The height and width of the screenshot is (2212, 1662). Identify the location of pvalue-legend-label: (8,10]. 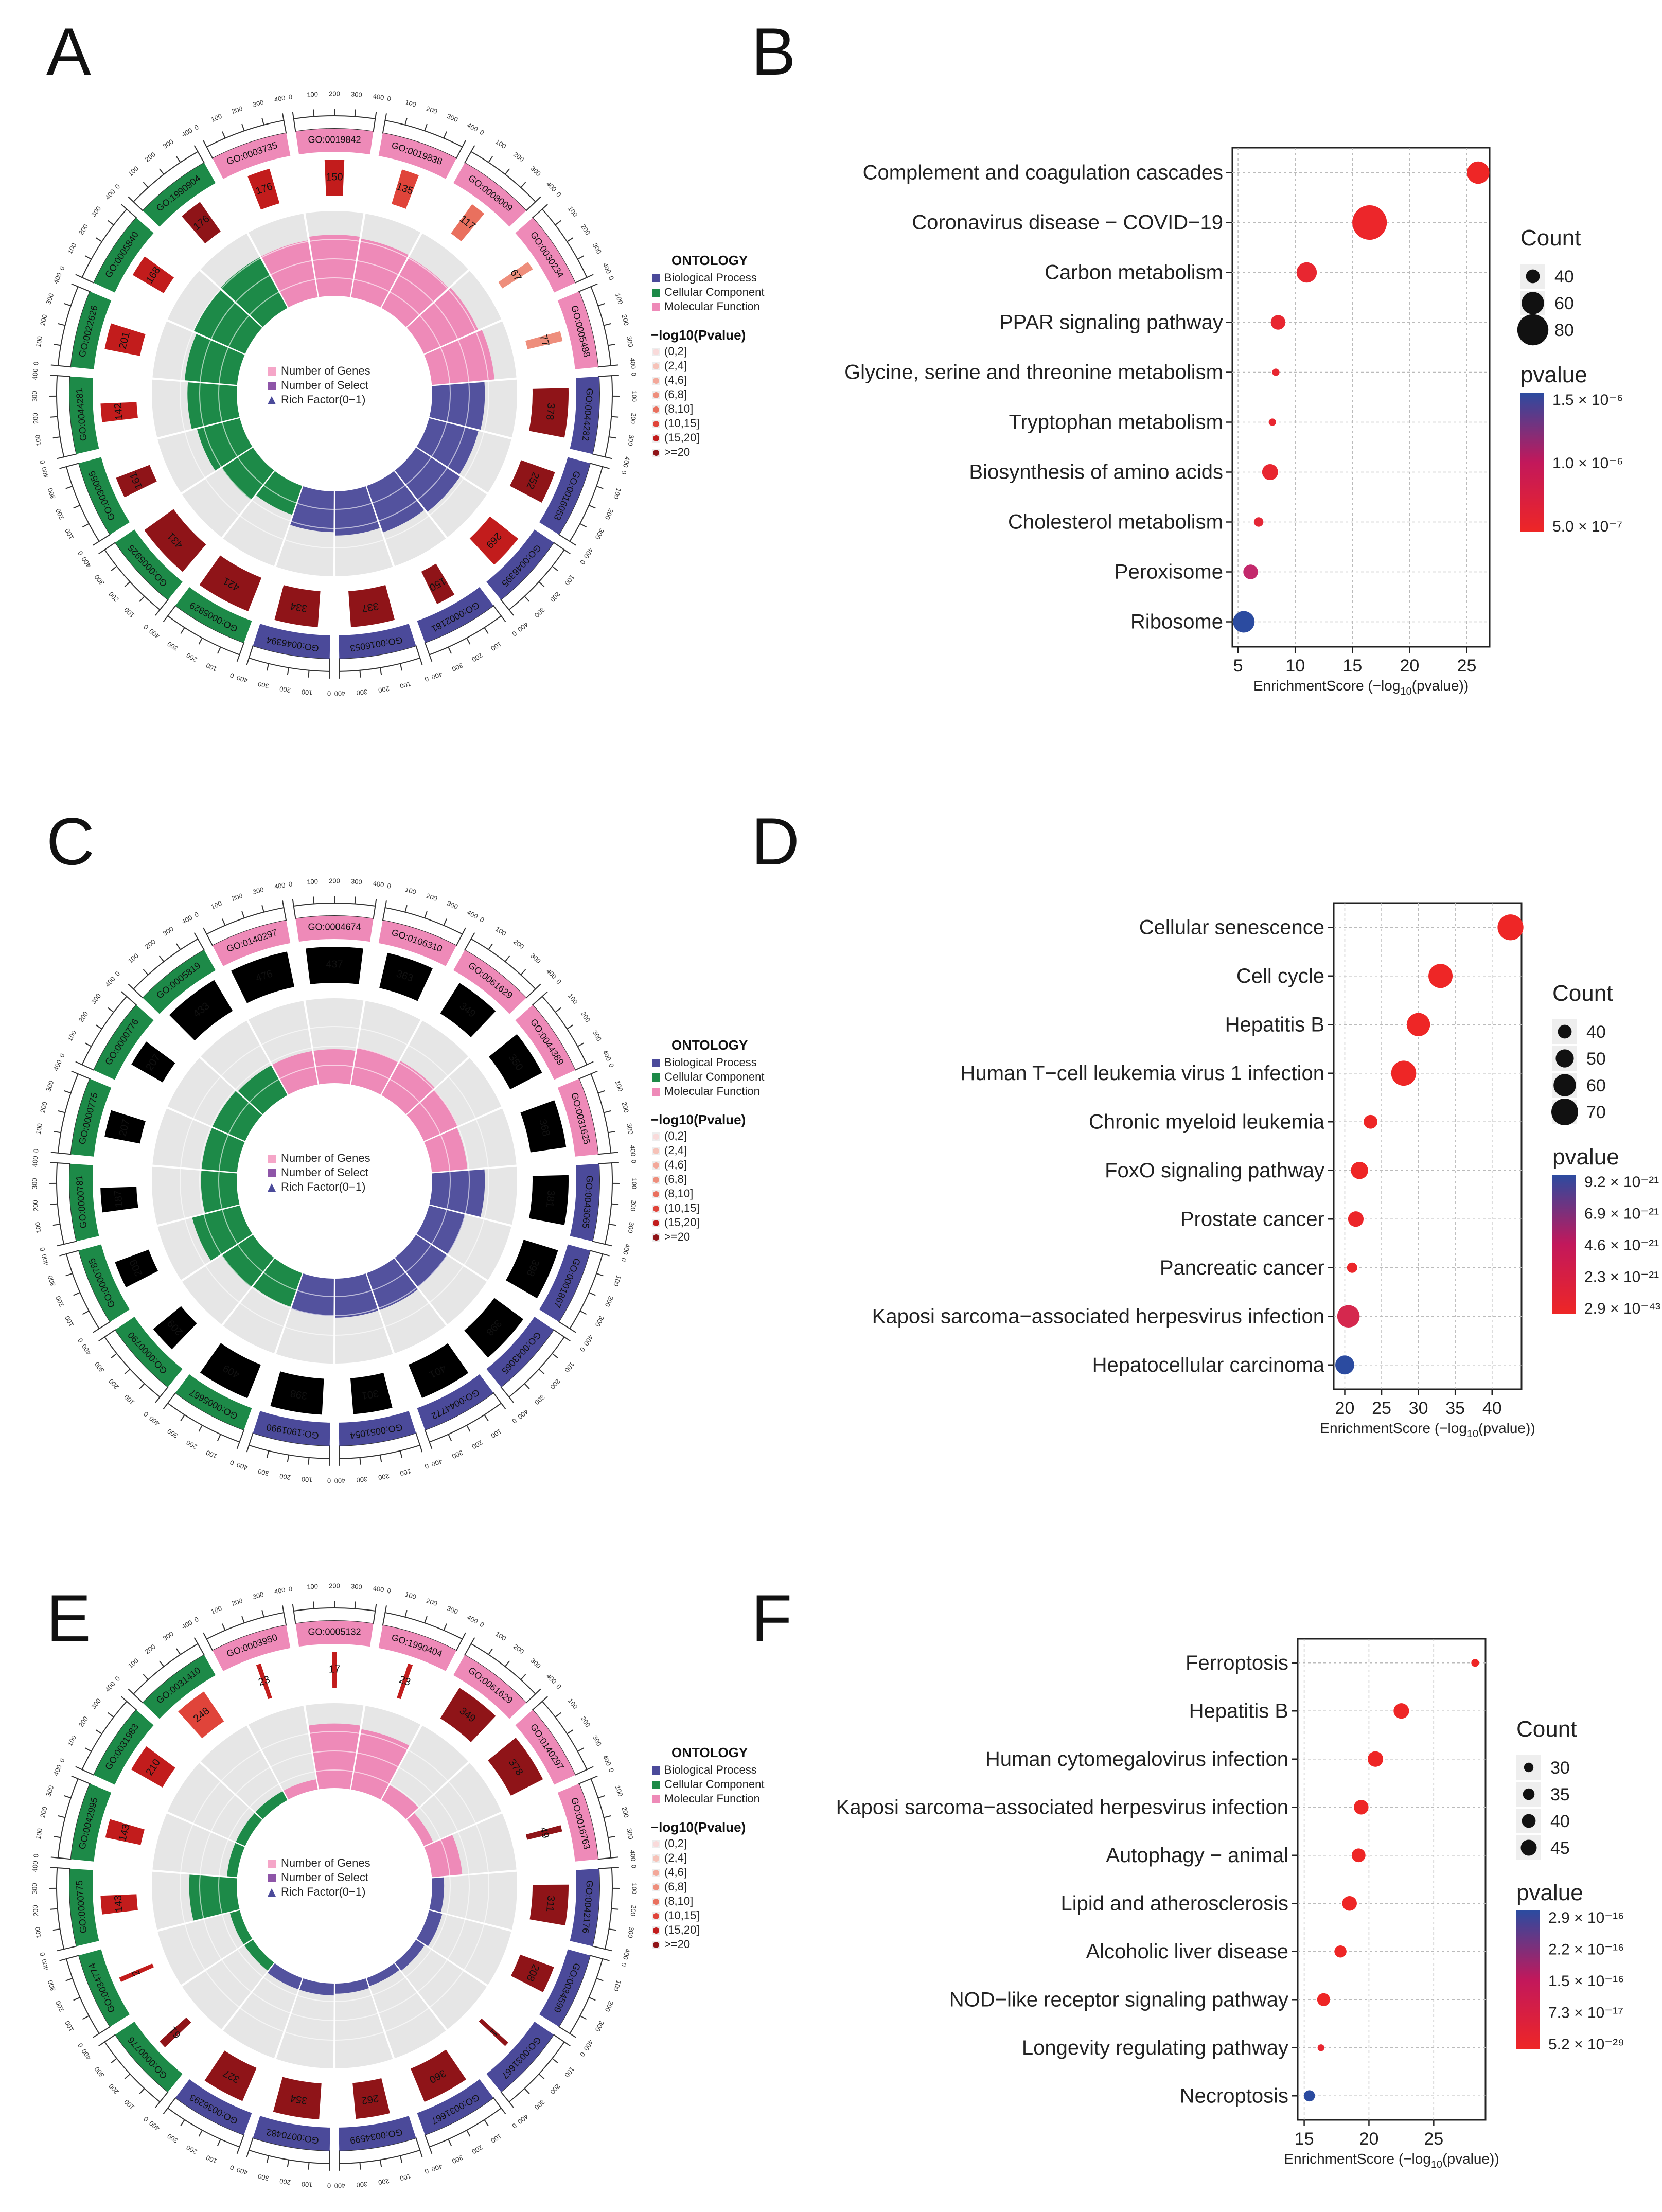
(678, 409).